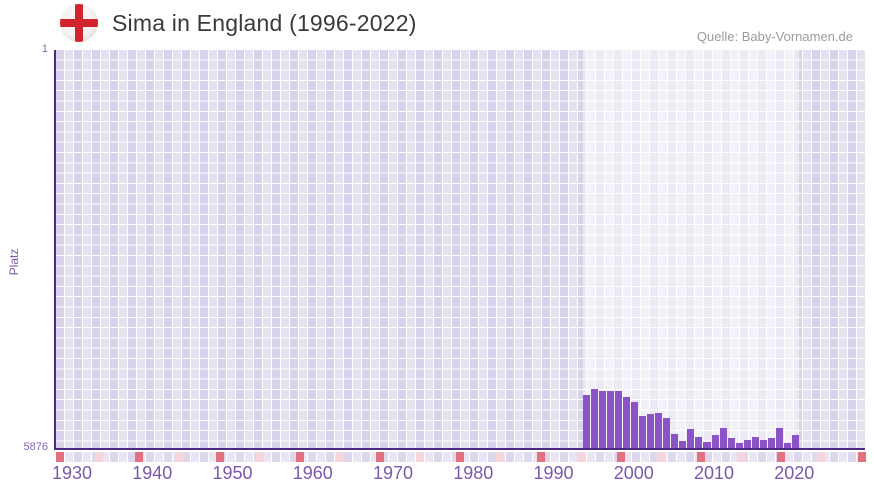 This screenshot has width=873, height=492. What do you see at coordinates (651, 431) in the screenshot?
I see `bar-2004` at bounding box center [651, 431].